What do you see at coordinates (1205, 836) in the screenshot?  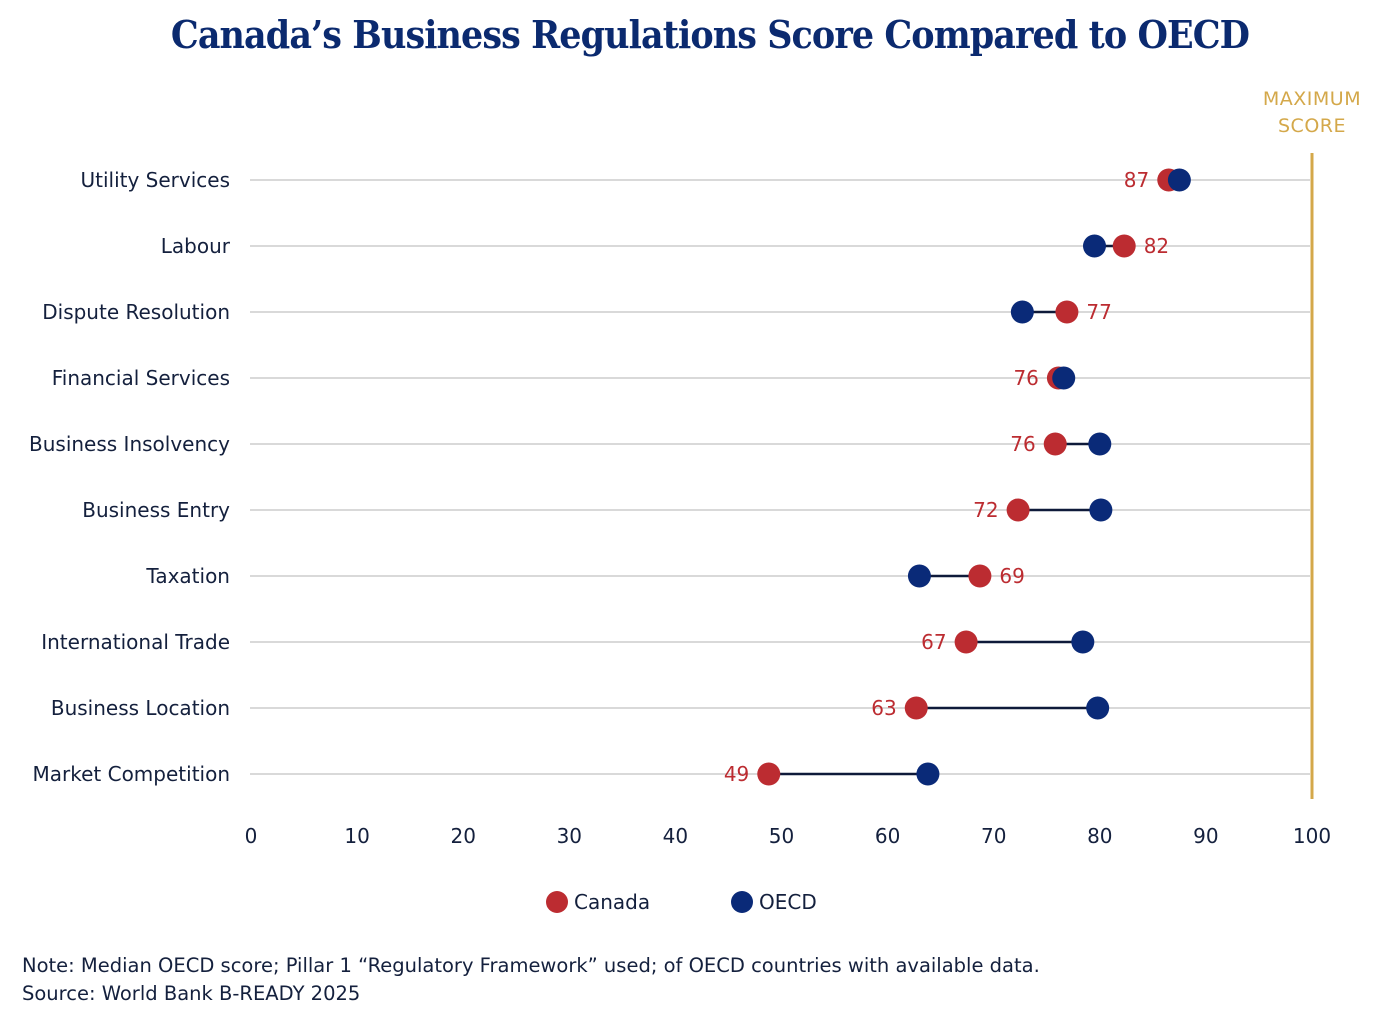 I see `x-tick-label: 90` at bounding box center [1205, 836].